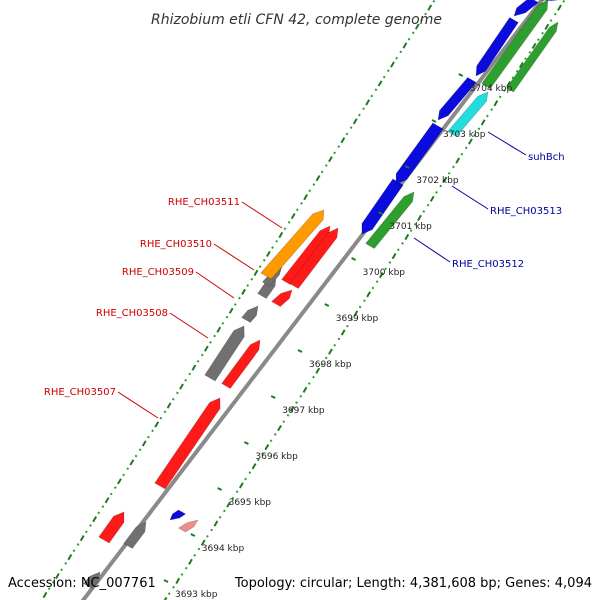 Image resolution: width=600 pixels, height=600 pixels. Describe the element at coordinates (464, 135) in the screenshot. I see `tick-label: 3703 kbp` at that location.